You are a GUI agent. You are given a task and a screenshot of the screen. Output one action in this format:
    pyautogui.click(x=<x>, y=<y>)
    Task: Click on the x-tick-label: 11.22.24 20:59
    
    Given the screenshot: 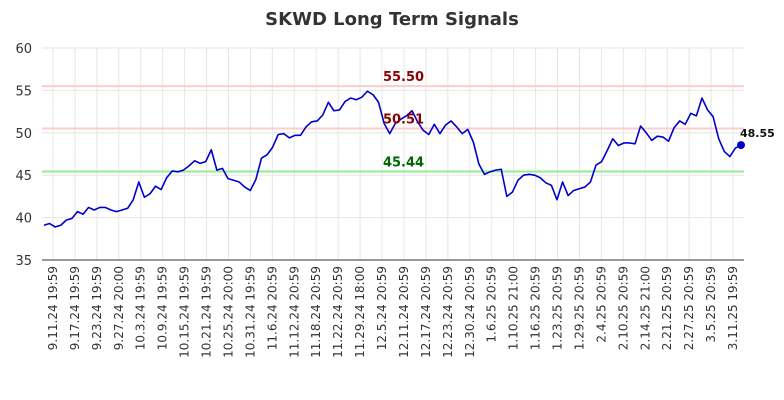 What is the action you would take?
    pyautogui.click(x=338, y=312)
    